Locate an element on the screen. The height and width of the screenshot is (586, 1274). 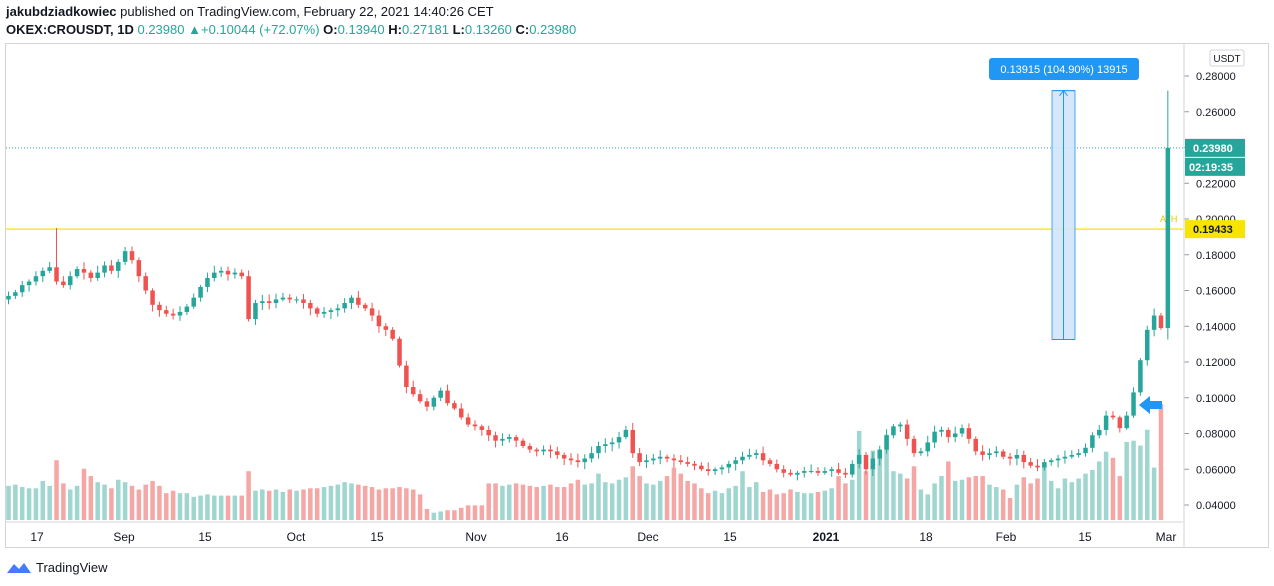
currency-box is located at coordinates (1227, 58).